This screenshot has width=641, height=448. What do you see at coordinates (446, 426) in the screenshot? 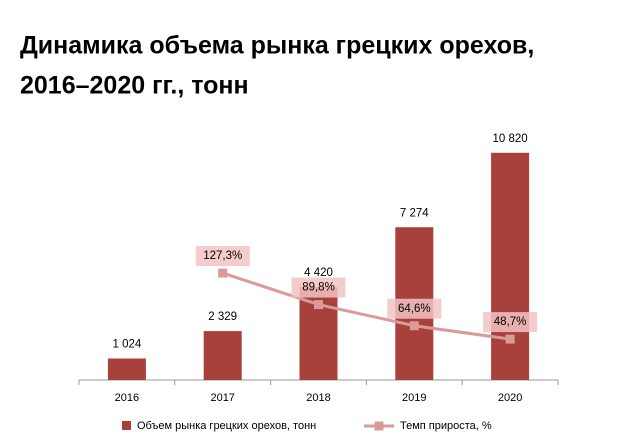
I see `legend-label: Темп прироста, %` at bounding box center [446, 426].